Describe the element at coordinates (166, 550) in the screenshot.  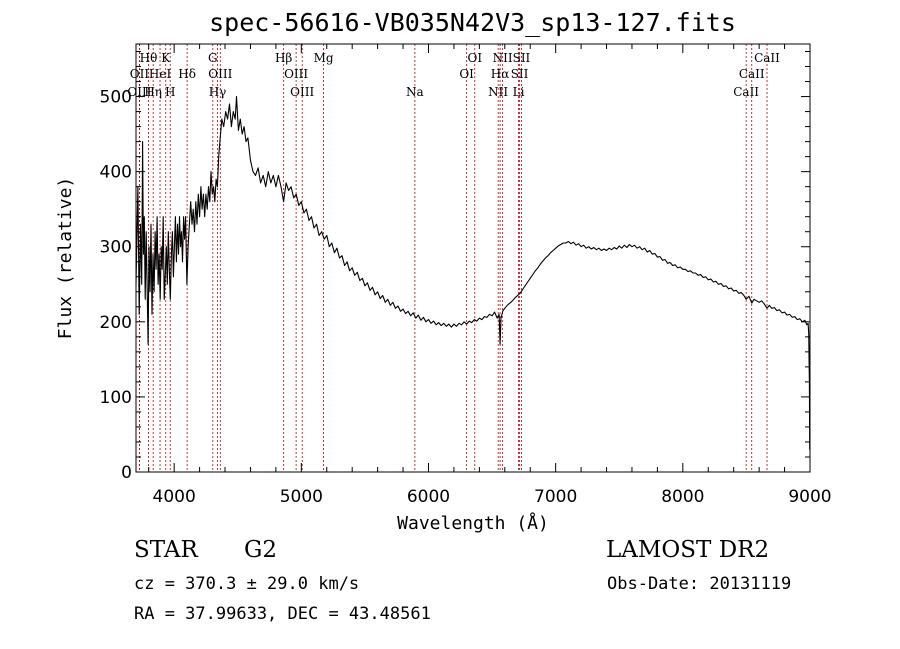
I see `object-class: STAR` at that location.